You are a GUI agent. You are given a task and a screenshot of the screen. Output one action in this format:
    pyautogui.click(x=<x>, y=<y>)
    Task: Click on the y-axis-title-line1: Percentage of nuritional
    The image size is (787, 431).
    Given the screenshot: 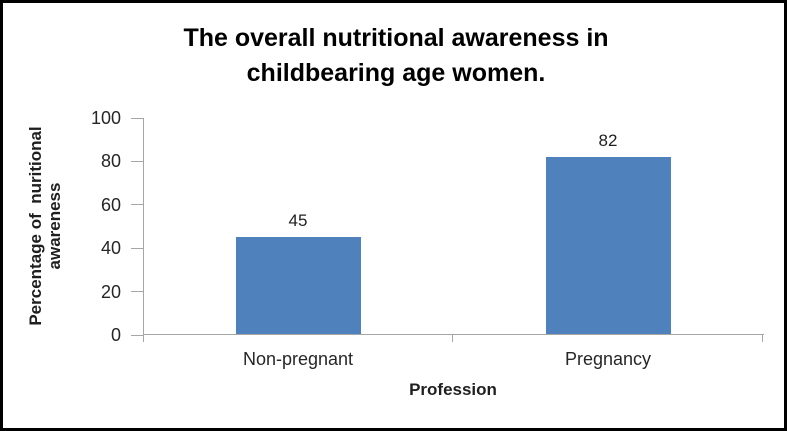 What is the action you would take?
    pyautogui.click(x=35, y=226)
    